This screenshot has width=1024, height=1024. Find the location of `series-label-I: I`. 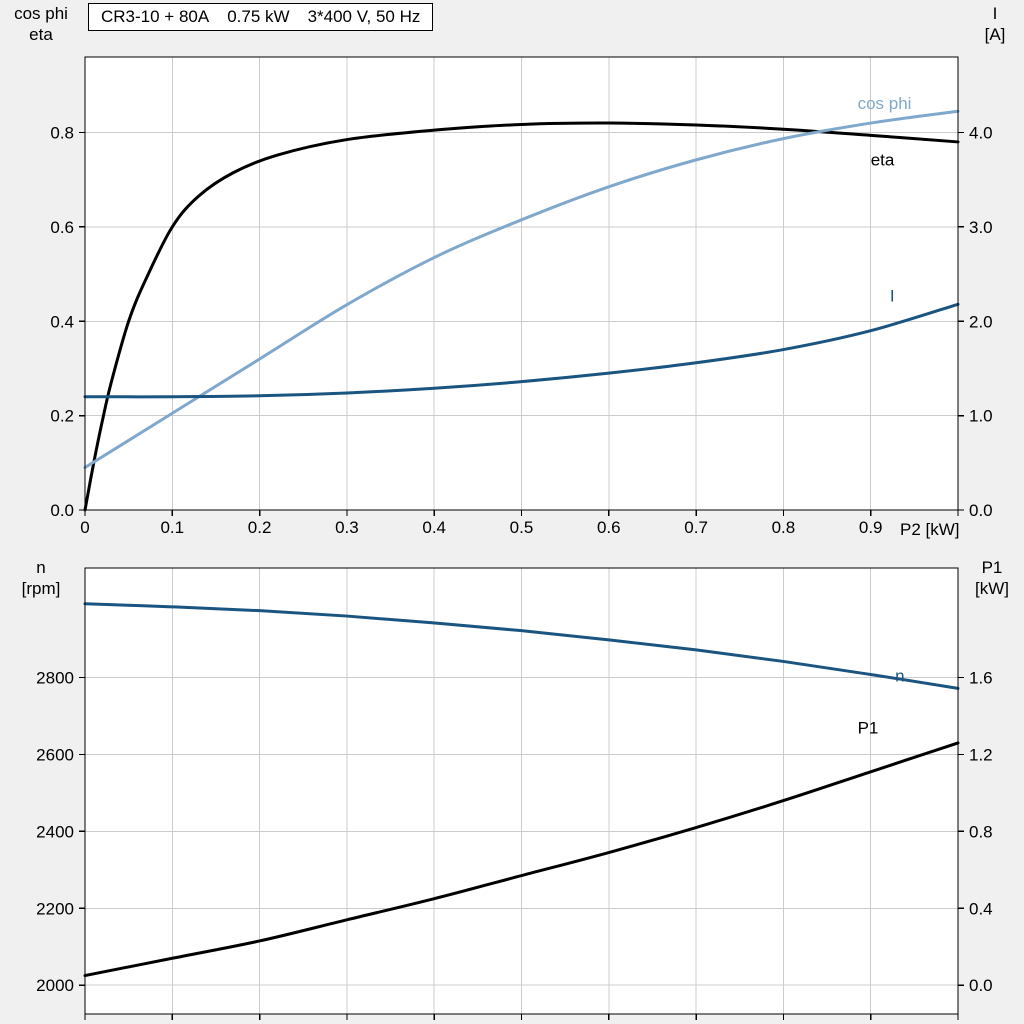

series-label-I: I is located at coordinates (892, 295).